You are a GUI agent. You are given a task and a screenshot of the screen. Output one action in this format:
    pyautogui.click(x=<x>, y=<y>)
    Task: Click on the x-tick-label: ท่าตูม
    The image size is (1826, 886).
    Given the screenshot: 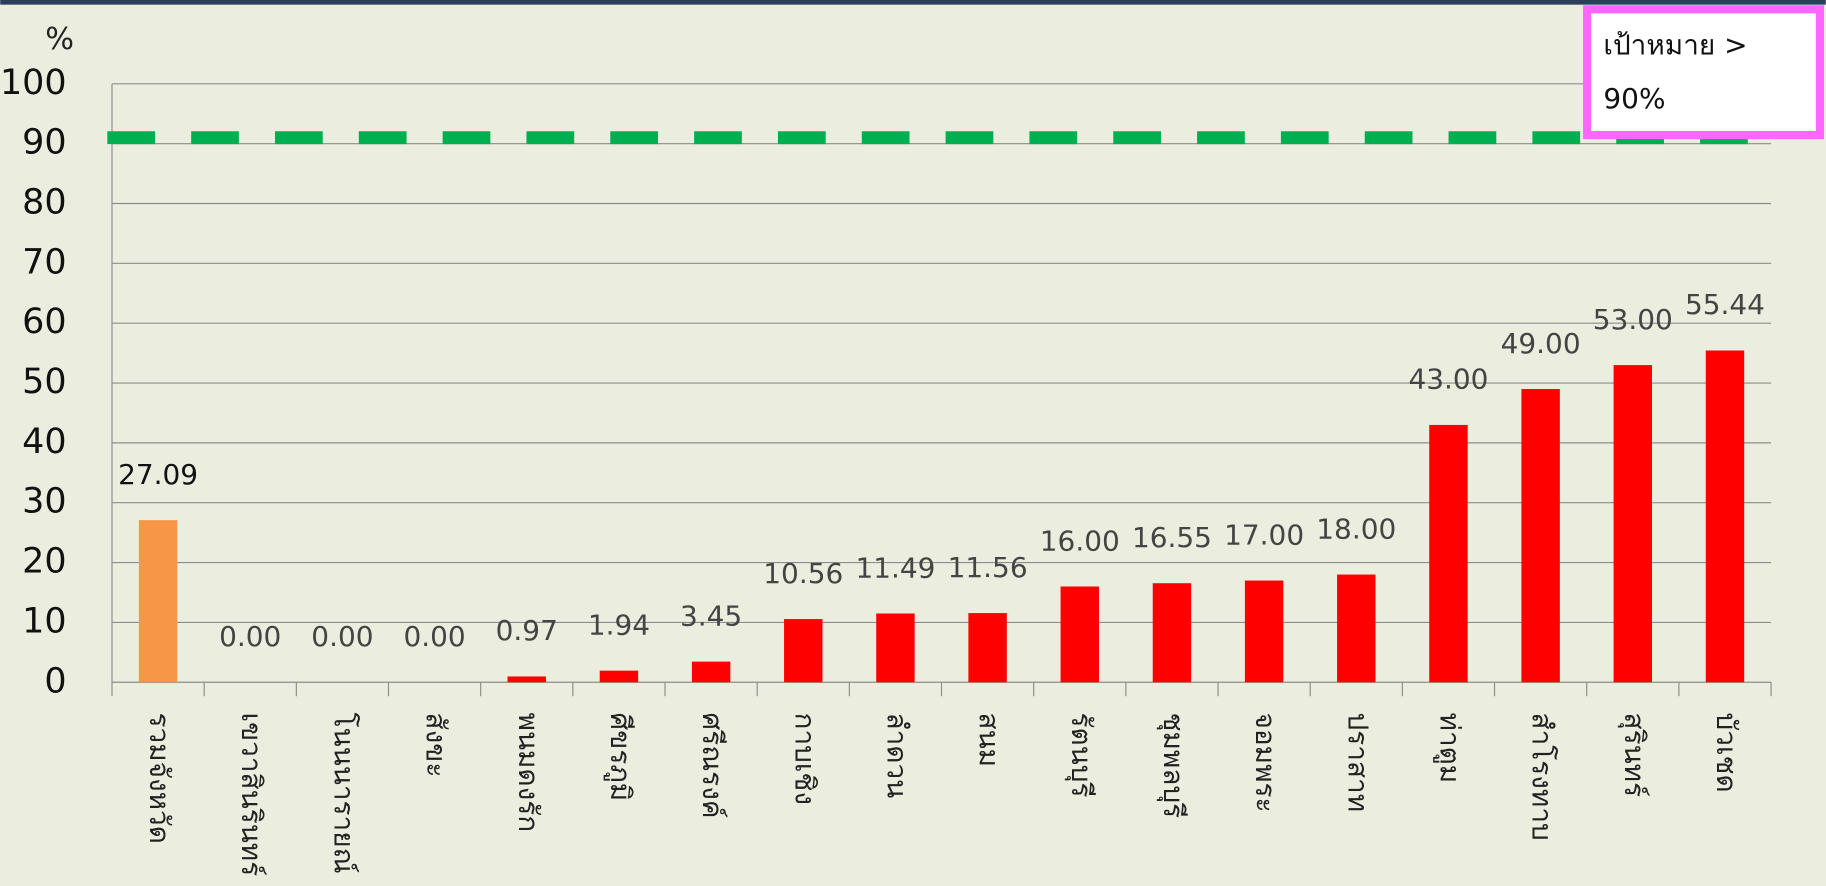 What is the action you would take?
    pyautogui.click(x=1449, y=748)
    